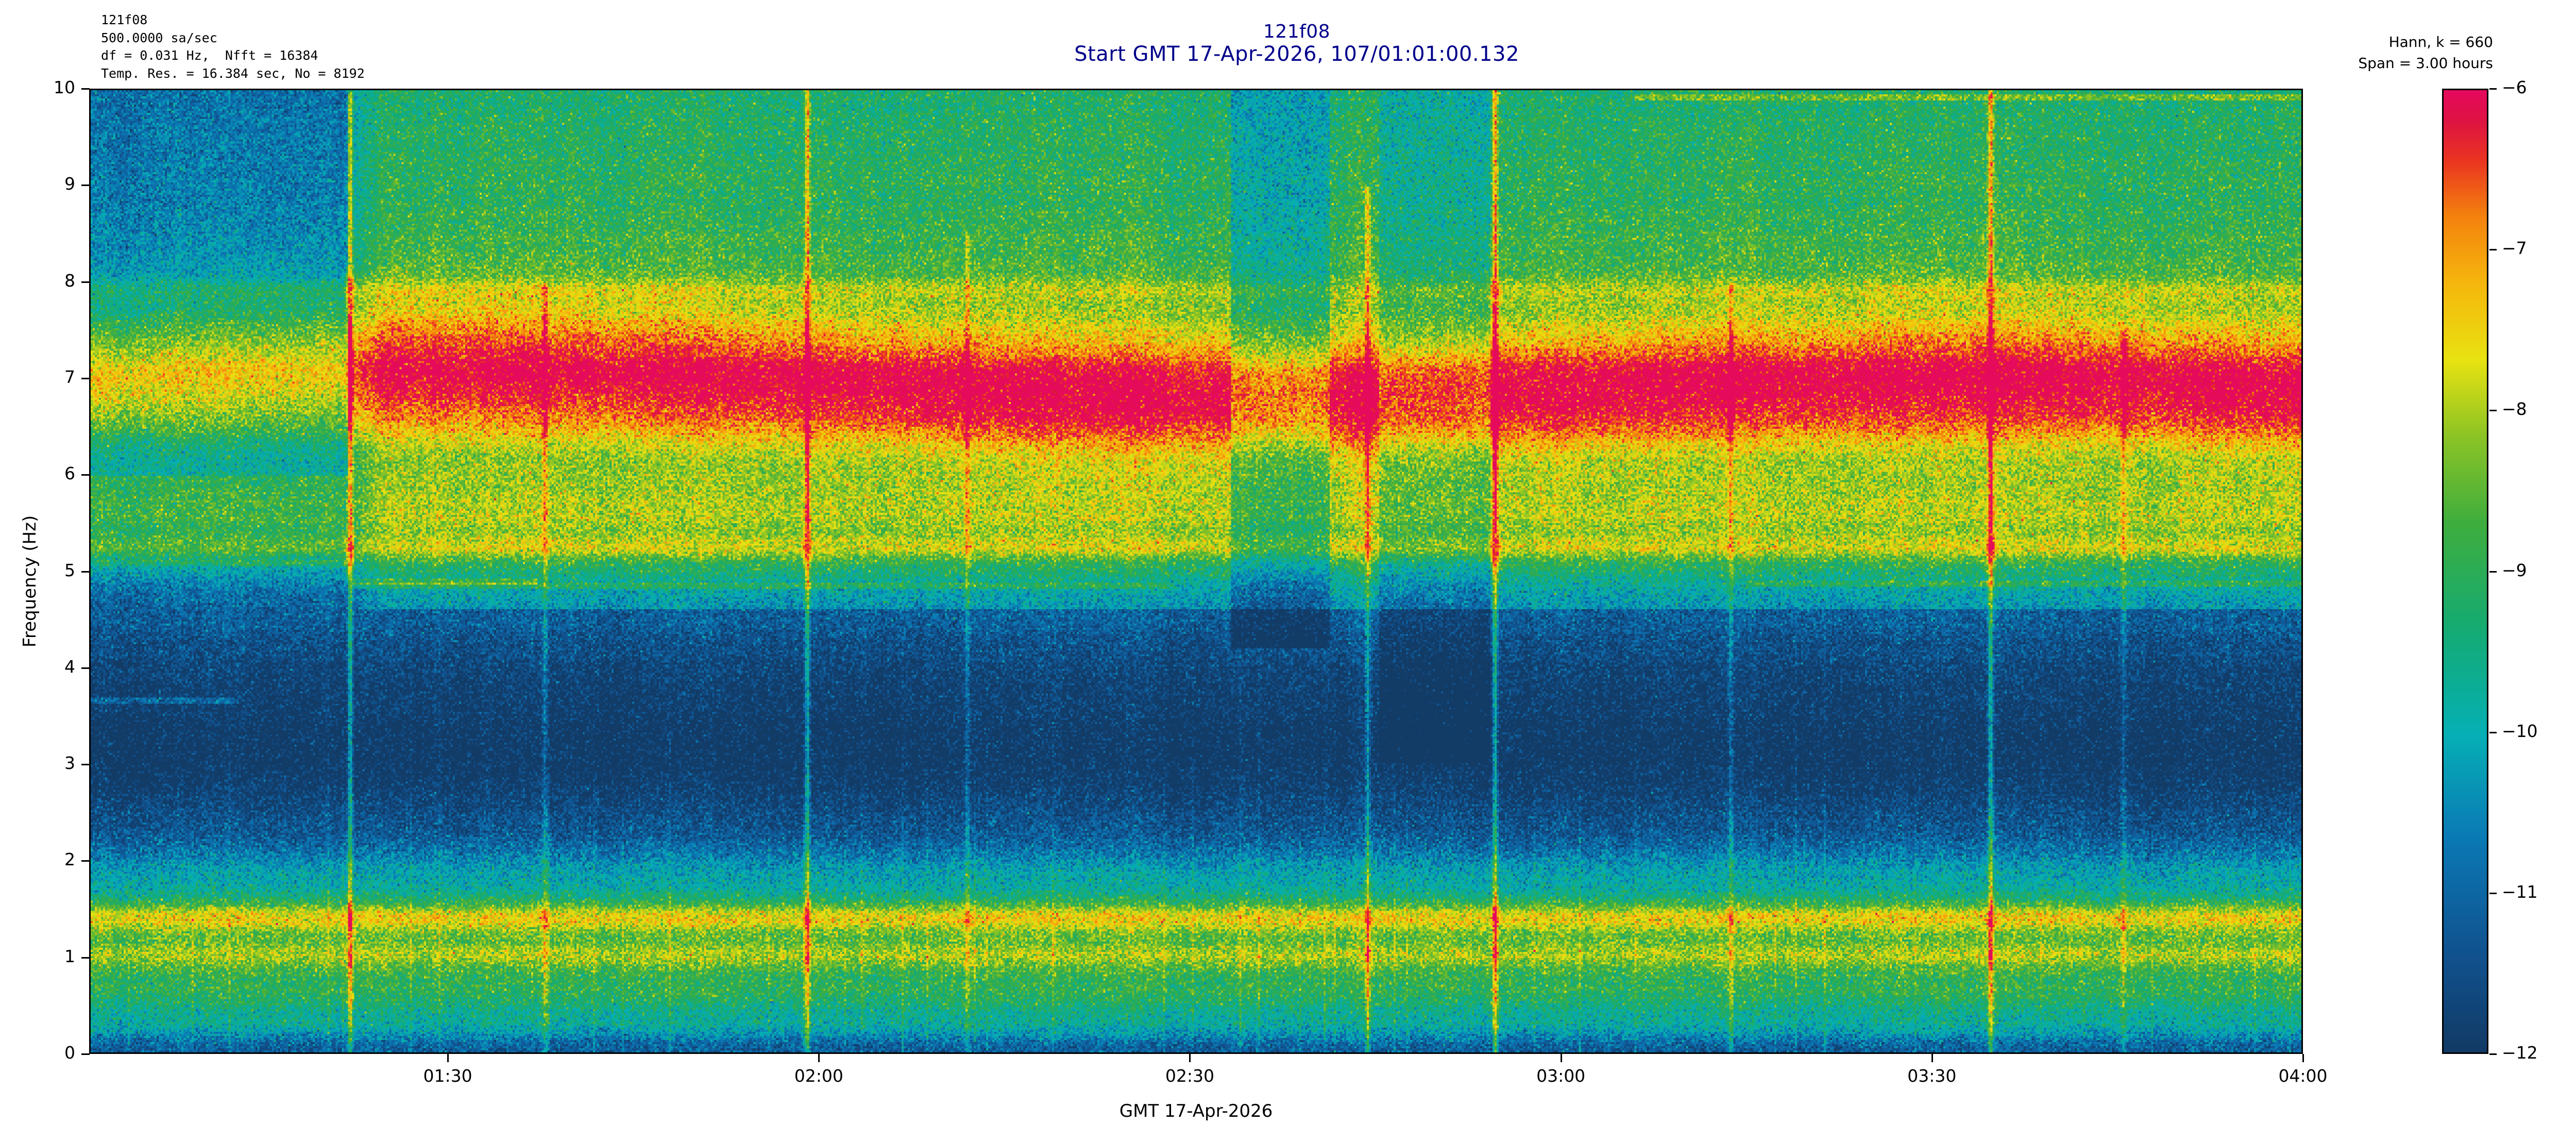 This screenshot has width=2576, height=1140. I want to click on colorbar-tick-label: −12, so click(2520, 1053).